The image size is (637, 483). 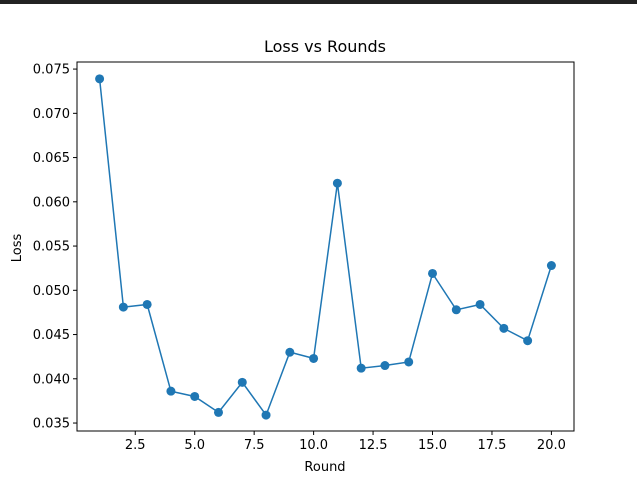 I want to click on y-tick-label: 0.045, so click(x=51, y=335).